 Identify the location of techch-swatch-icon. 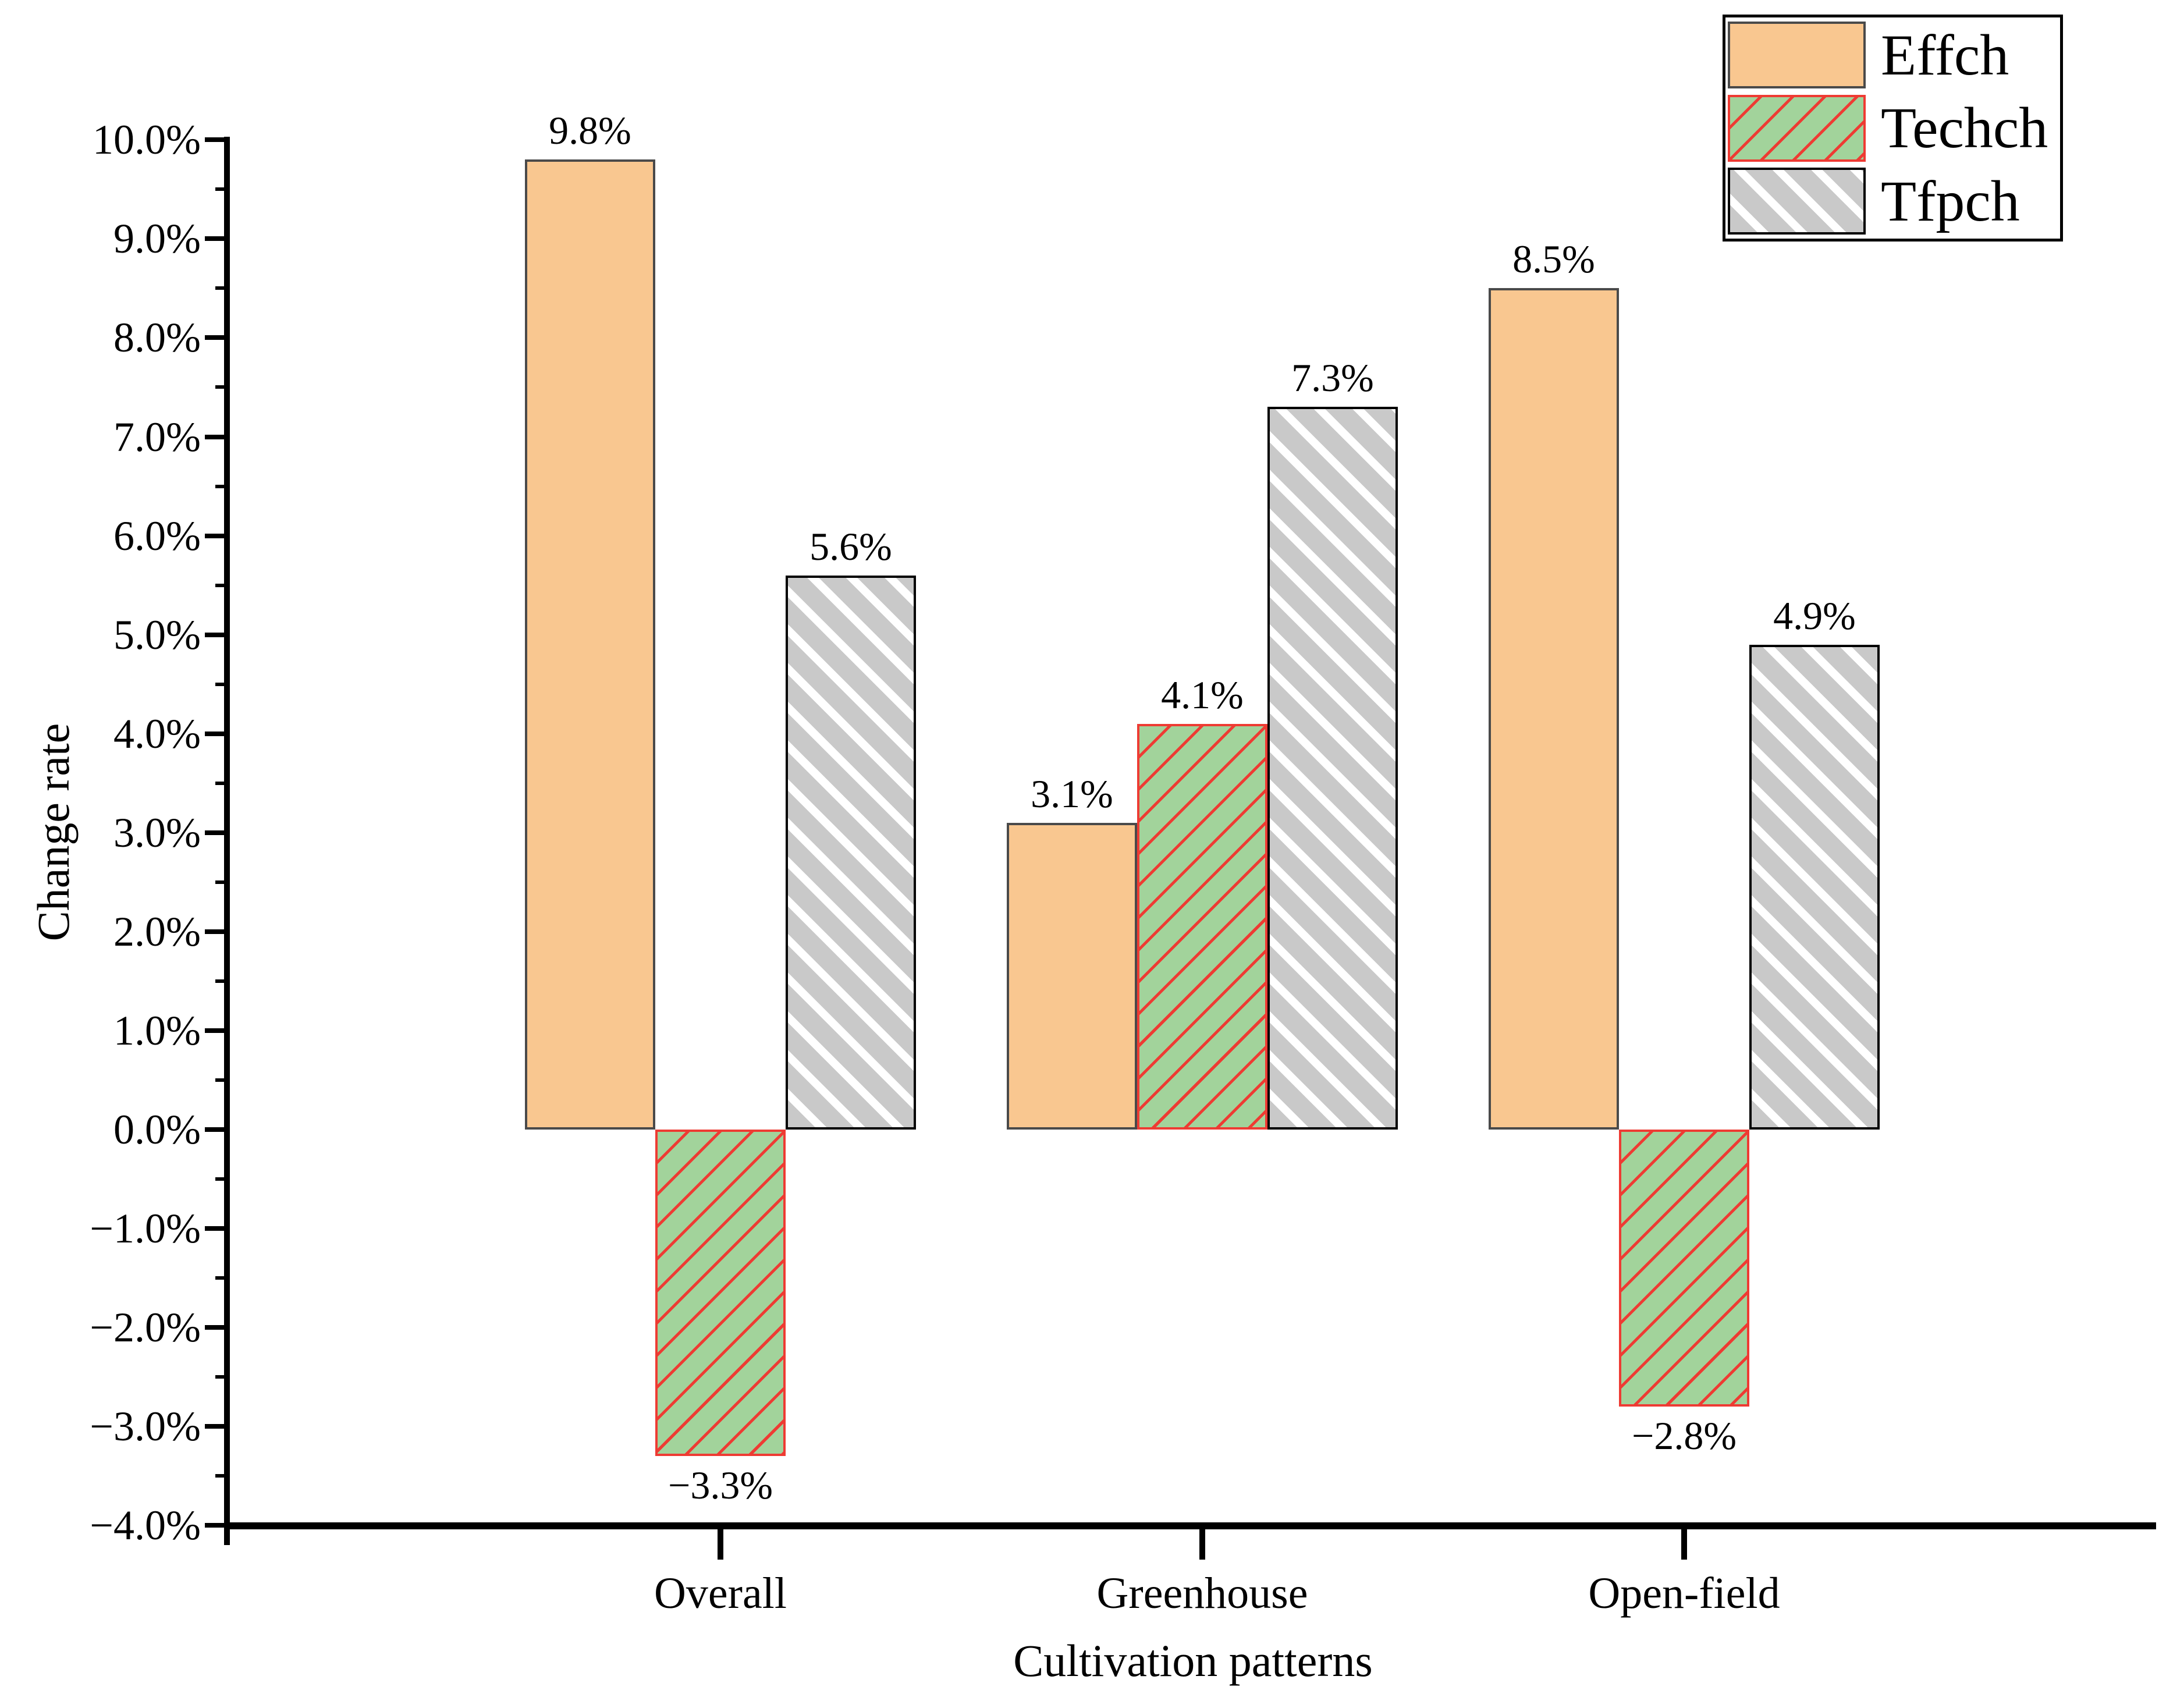
(1797, 128).